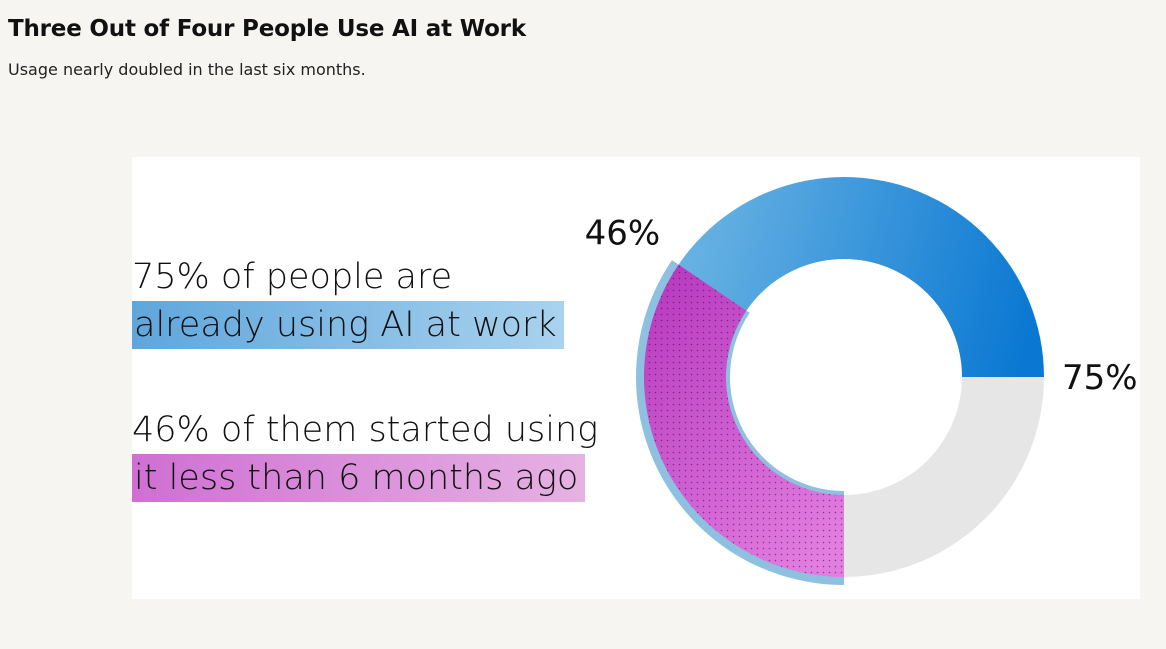  Describe the element at coordinates (267, 29) in the screenshot. I see `page-title: Three Out of Four People Use AI at Work` at that location.